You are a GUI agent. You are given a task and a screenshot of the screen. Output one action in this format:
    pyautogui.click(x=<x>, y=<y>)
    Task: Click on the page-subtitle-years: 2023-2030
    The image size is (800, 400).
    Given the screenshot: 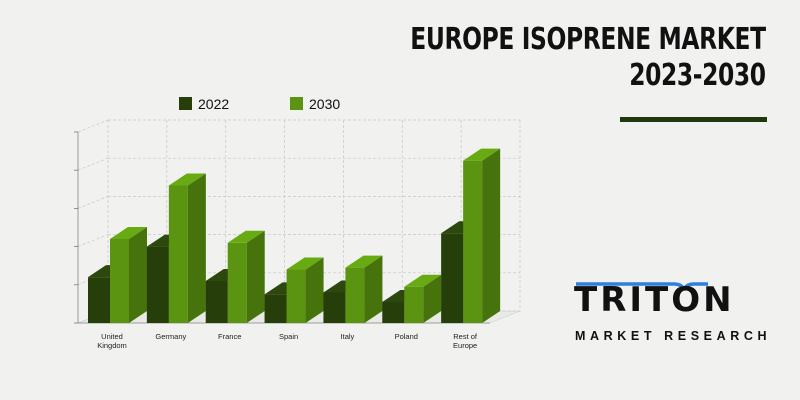 What is the action you would take?
    pyautogui.click(x=698, y=75)
    